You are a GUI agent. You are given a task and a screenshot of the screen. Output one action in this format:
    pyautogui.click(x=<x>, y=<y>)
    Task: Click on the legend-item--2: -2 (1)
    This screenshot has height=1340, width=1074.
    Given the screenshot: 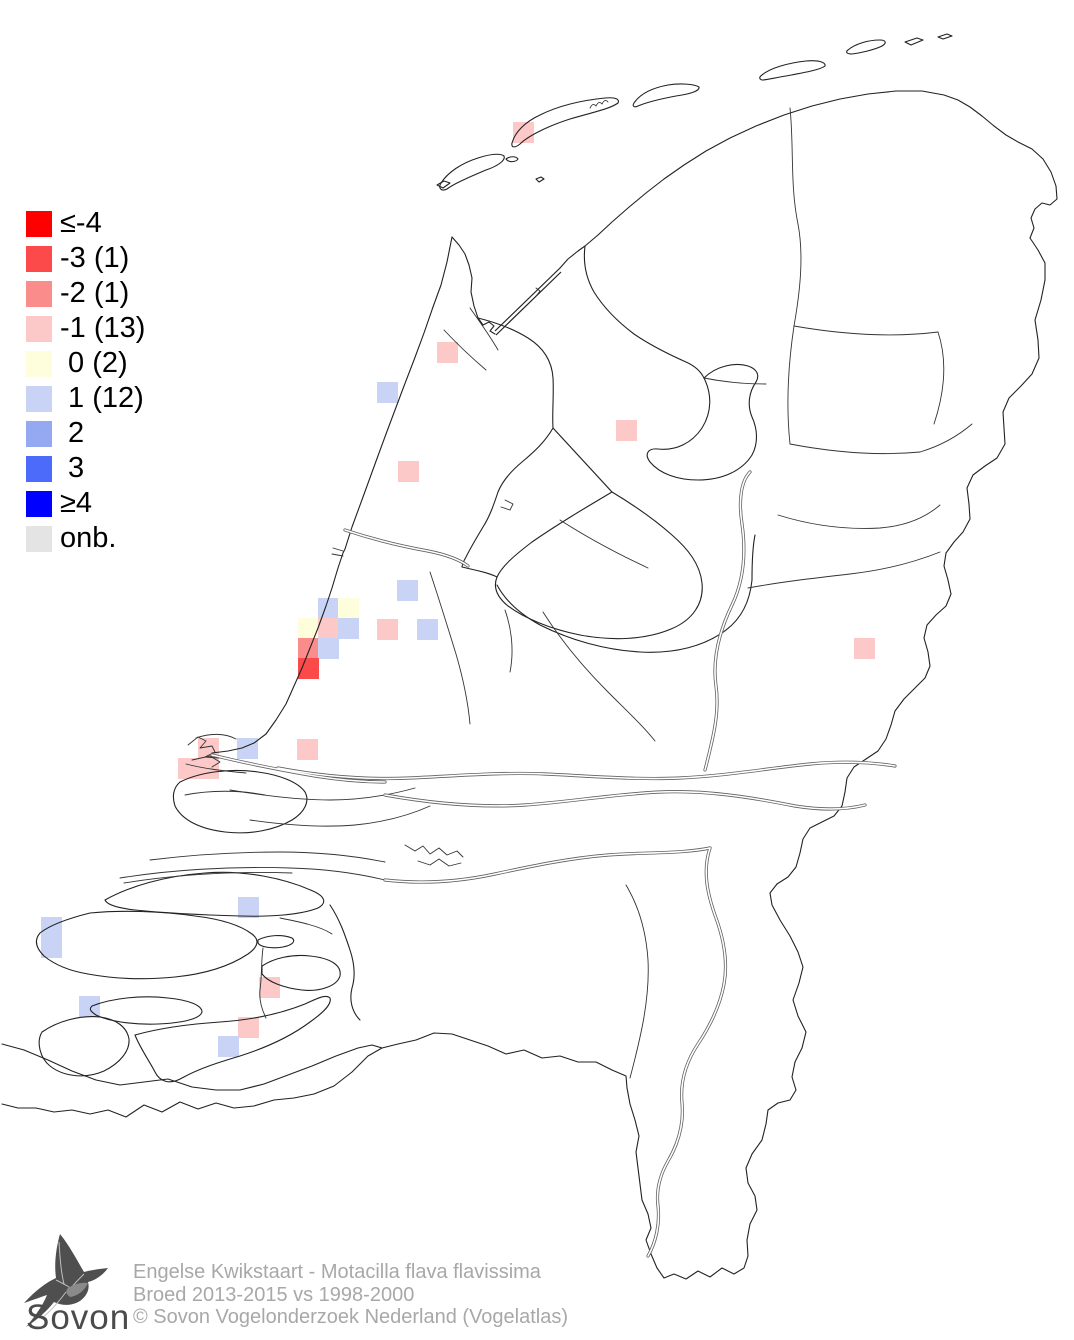 What is the action you would take?
    pyautogui.click(x=85, y=293)
    